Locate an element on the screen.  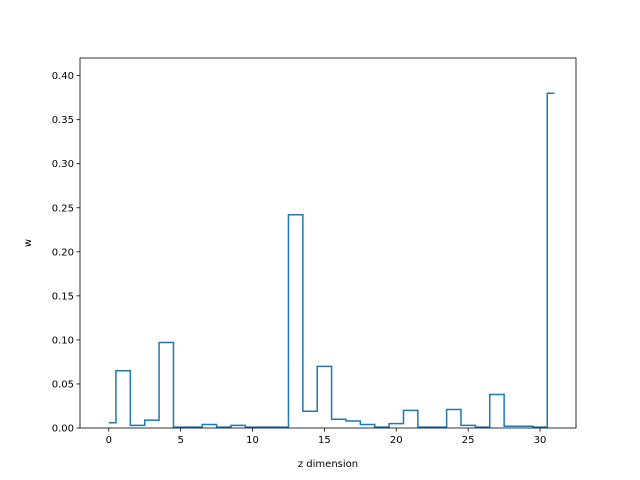
y-tick-label: 0.15 is located at coordinates (63, 296).